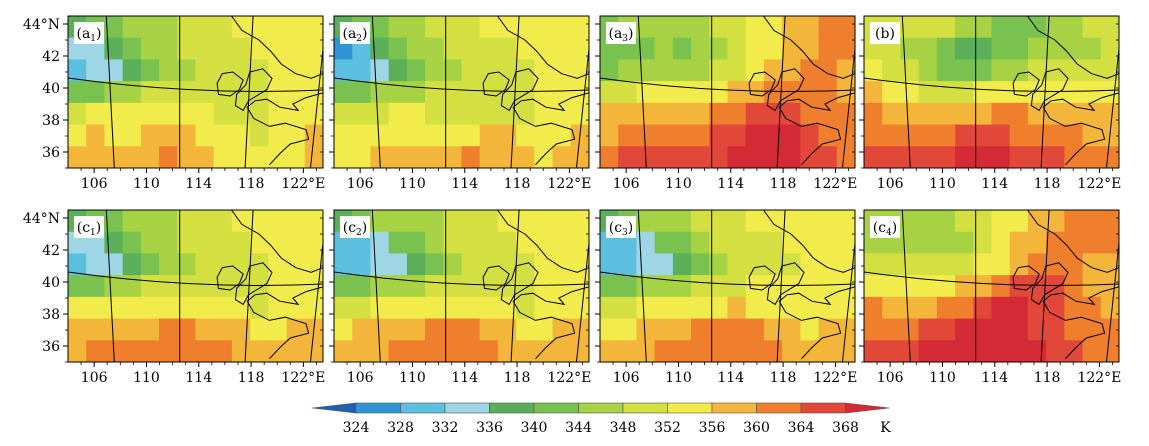 Image resolution: width=1149 pixels, height=446 pixels. What do you see at coordinates (785, 284) in the screenshot?
I see `region-outline` at bounding box center [785, 284].